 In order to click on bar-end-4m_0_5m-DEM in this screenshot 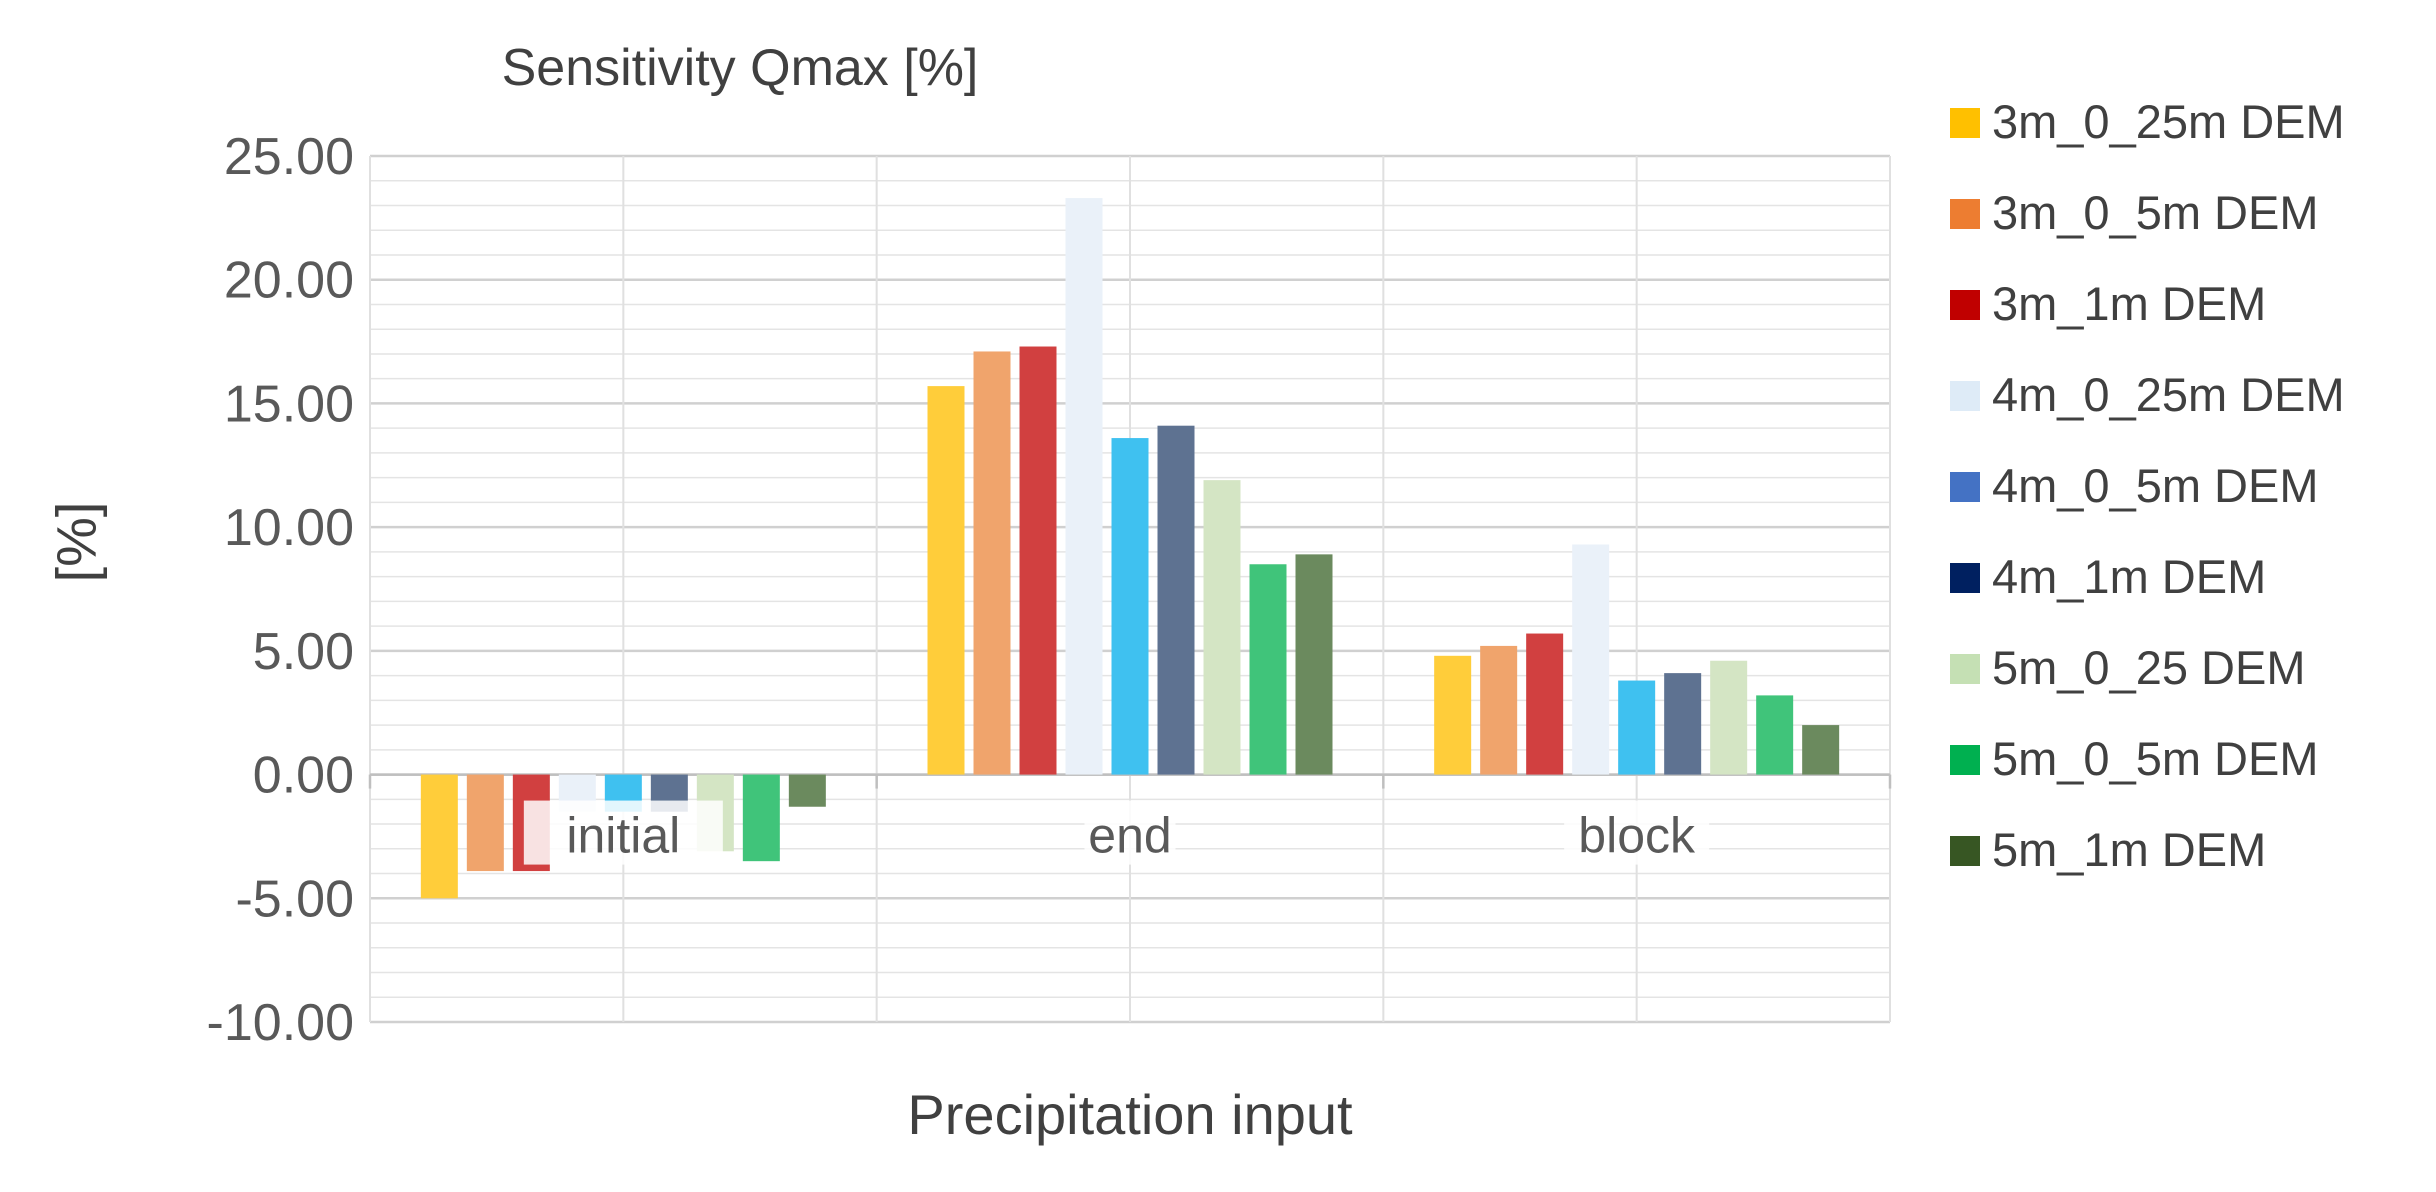, I will do `click(1130, 606)`.